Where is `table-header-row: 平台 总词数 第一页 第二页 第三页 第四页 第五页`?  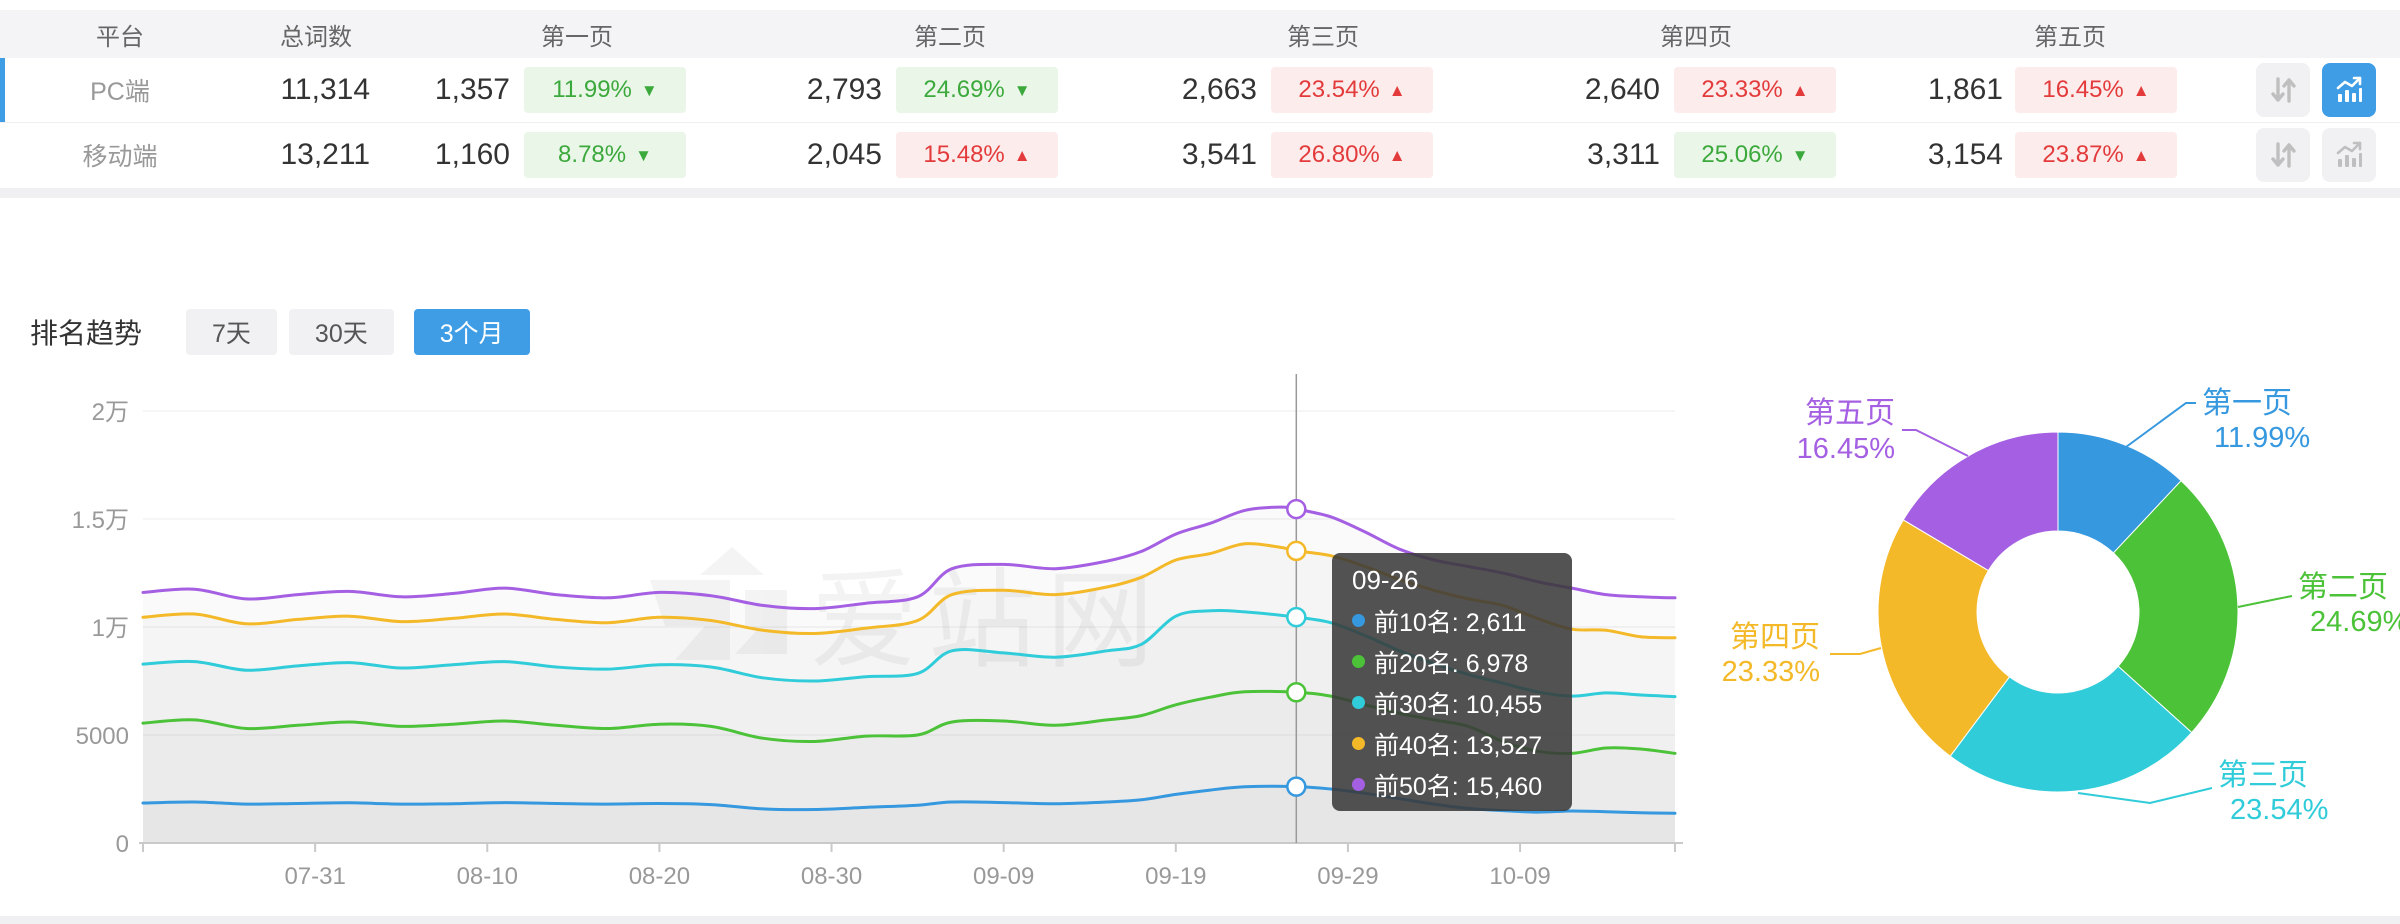
table-header-row: 平台 总词数 第一页 第二页 第三页 第四页 第五页 is located at coordinates (1200, 34).